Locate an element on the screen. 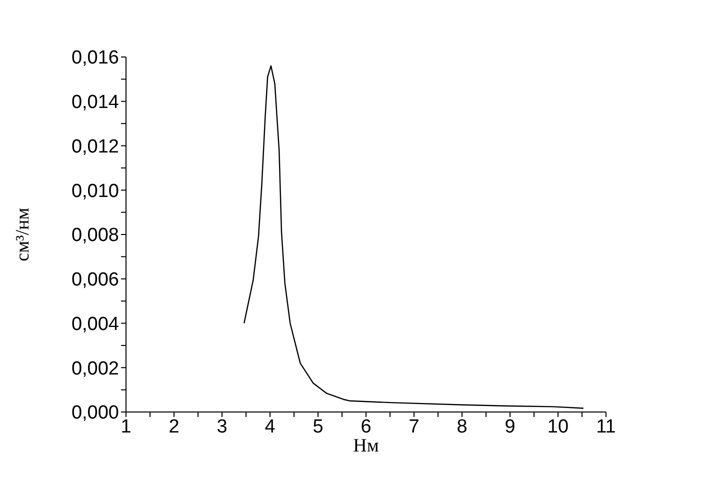  x-tick-label: 3 is located at coordinates (222, 427).